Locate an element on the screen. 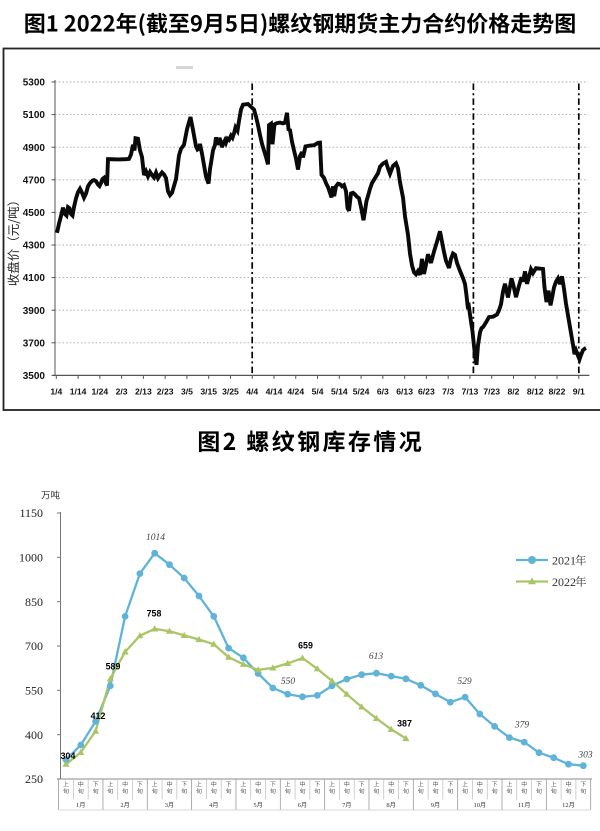 This screenshot has height=831, width=600. svg-text: 4100 is located at coordinates (34, 278).